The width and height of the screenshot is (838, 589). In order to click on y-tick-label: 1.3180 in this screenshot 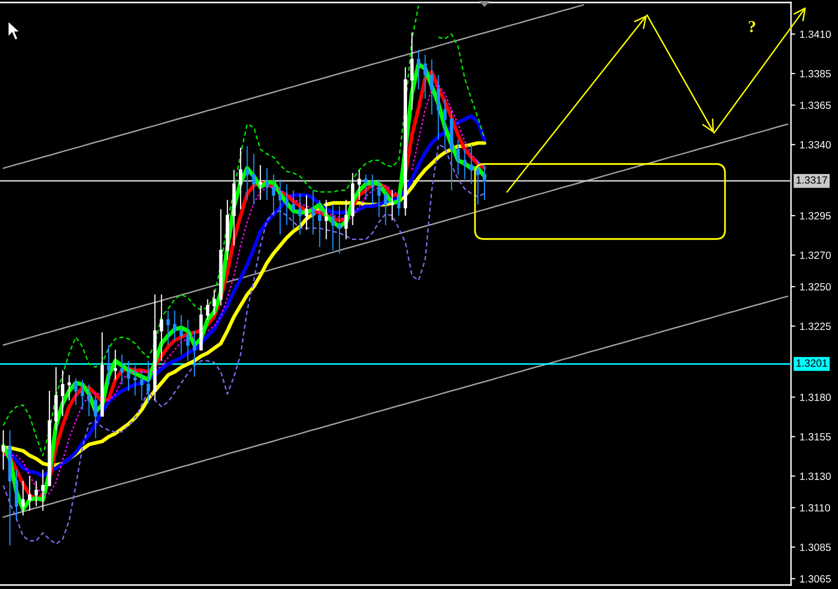, I will do `click(815, 398)`.